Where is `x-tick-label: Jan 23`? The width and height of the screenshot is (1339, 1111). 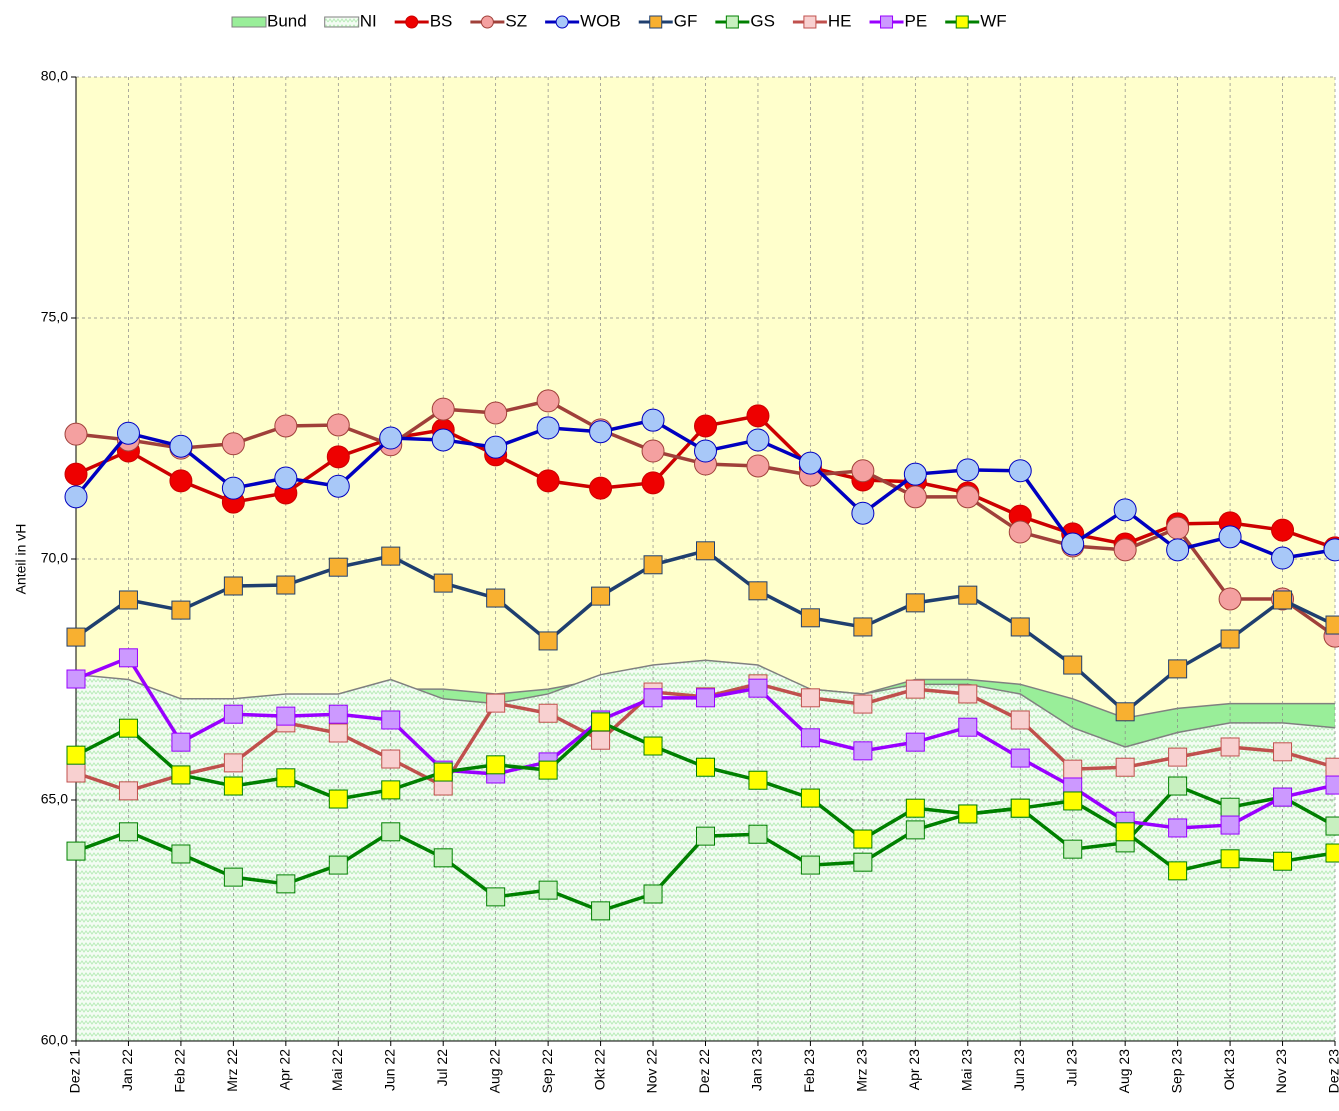
x-tick-label: Jan 23 is located at coordinates (757, 1070).